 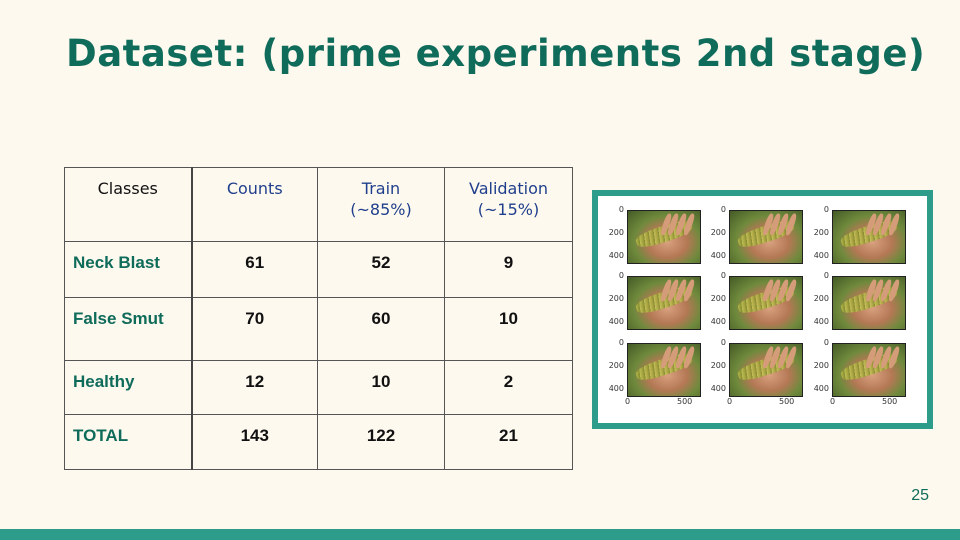 I want to click on header-classes: Classes, so click(x=128, y=204).